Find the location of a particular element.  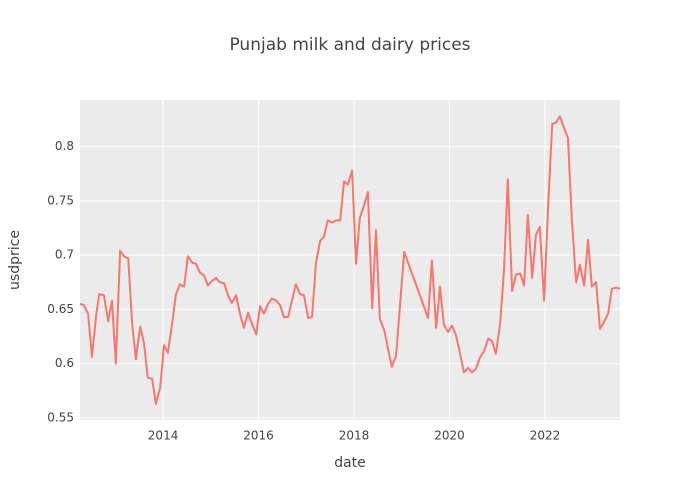

y-tick-label: 0.8 is located at coordinates (64, 146).